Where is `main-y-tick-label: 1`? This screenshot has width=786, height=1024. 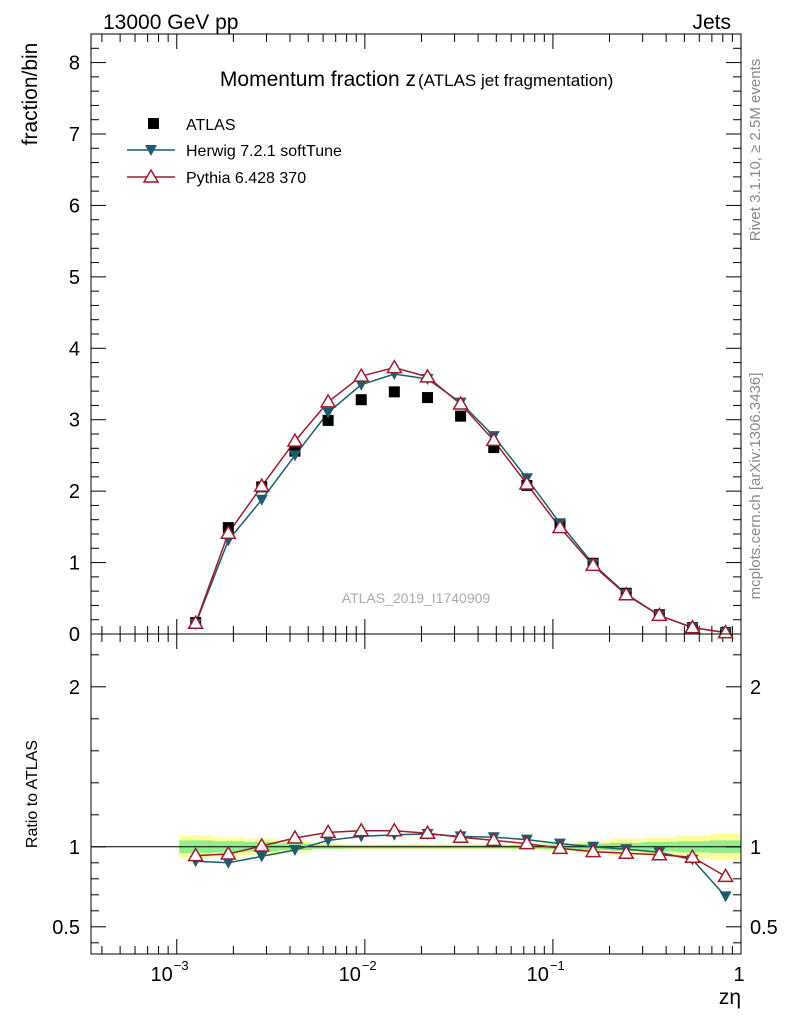 main-y-tick-label: 1 is located at coordinates (74, 564).